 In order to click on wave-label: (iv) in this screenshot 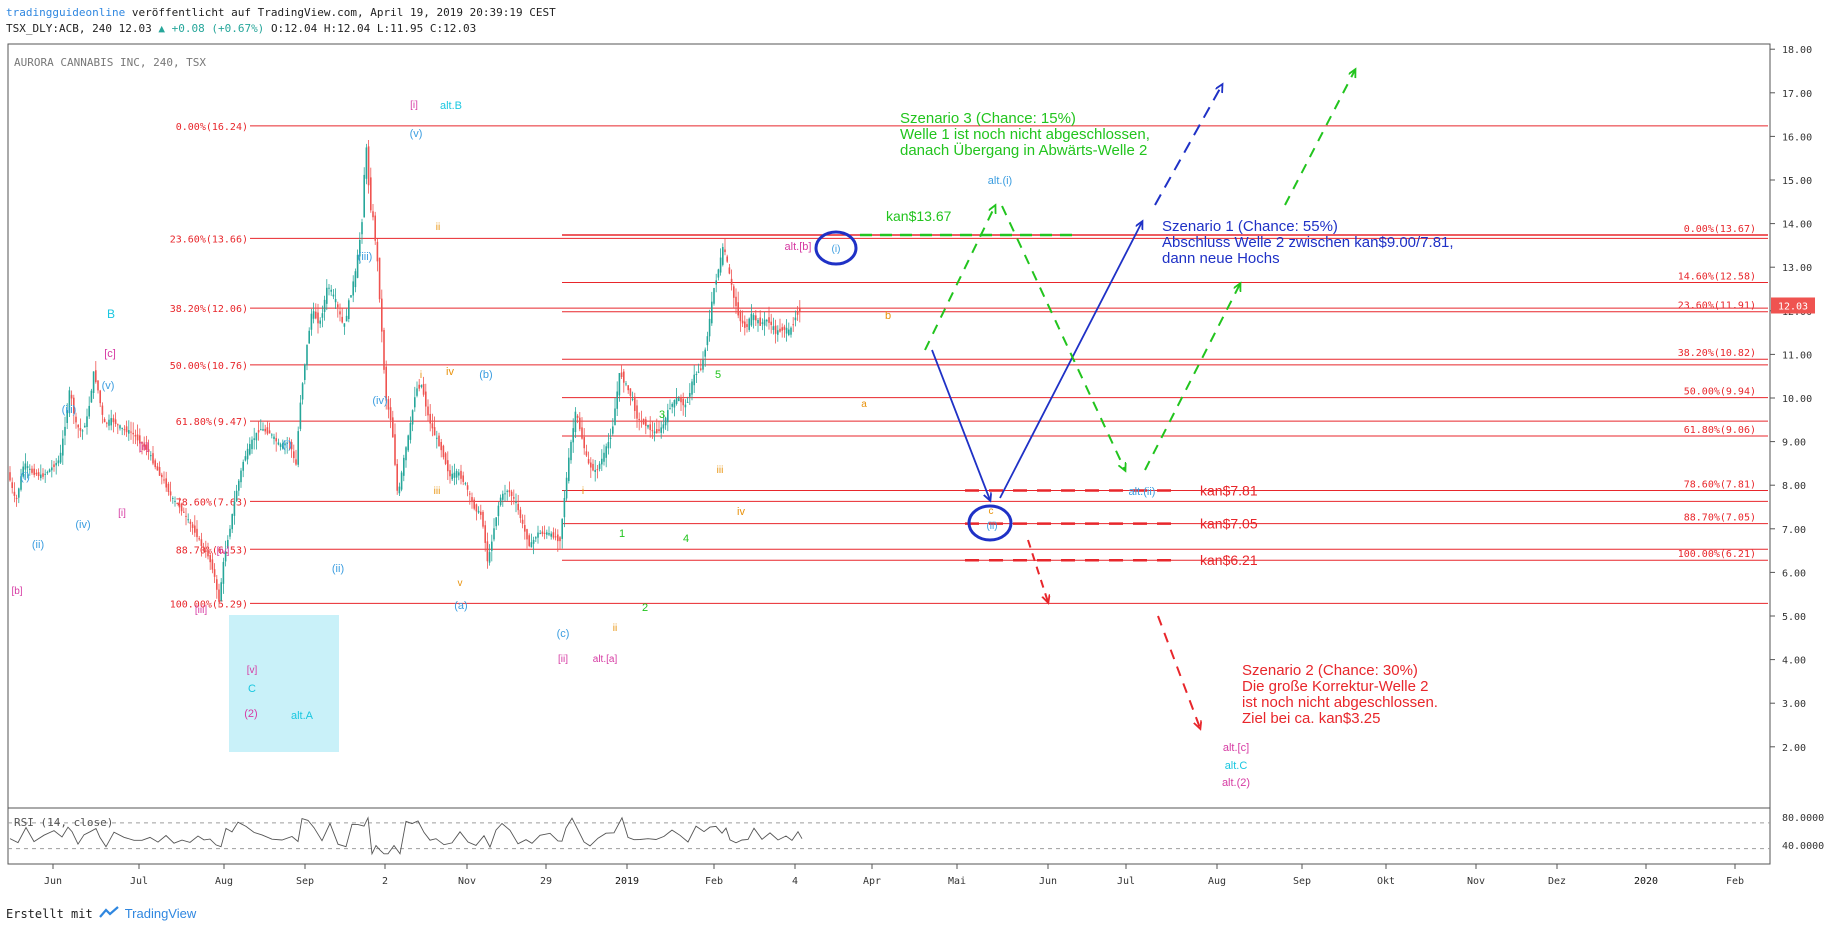, I will do `click(379, 401)`.